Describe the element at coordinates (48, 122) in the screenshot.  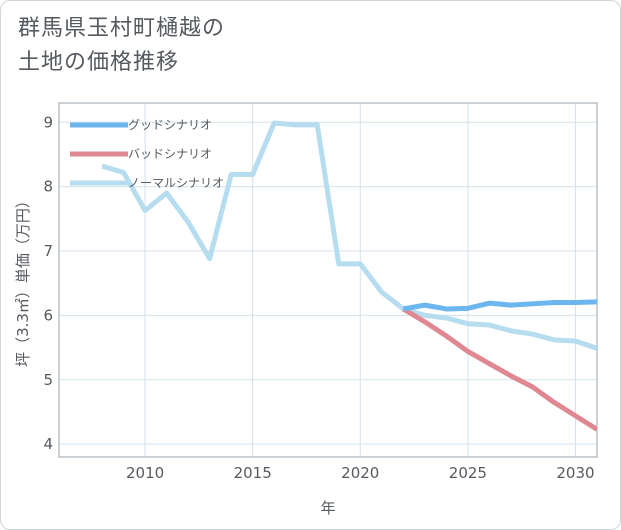
I see `y-tick-label: 9` at that location.